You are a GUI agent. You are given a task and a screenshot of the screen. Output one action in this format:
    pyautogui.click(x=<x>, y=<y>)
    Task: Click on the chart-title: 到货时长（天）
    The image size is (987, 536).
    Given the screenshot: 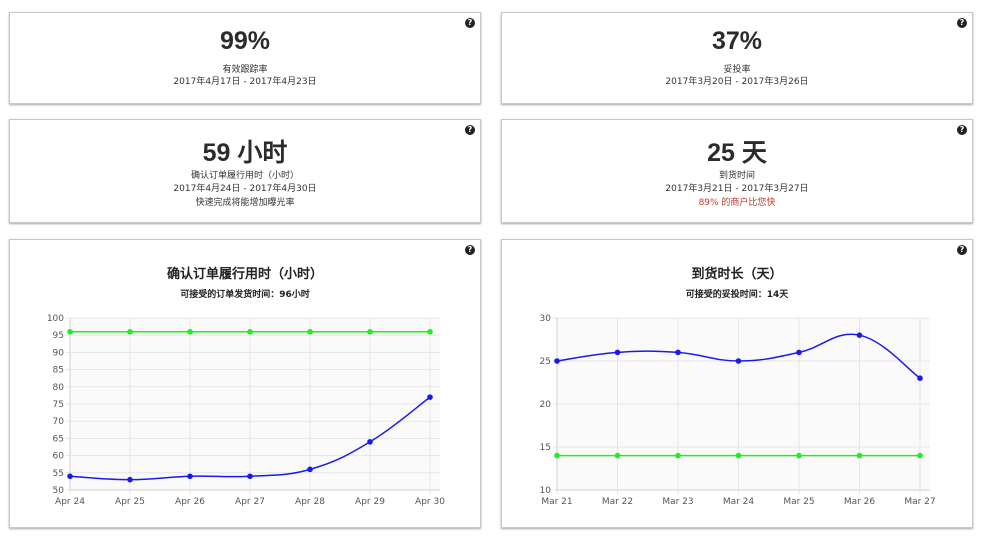 What is the action you would take?
    pyautogui.click(x=737, y=274)
    